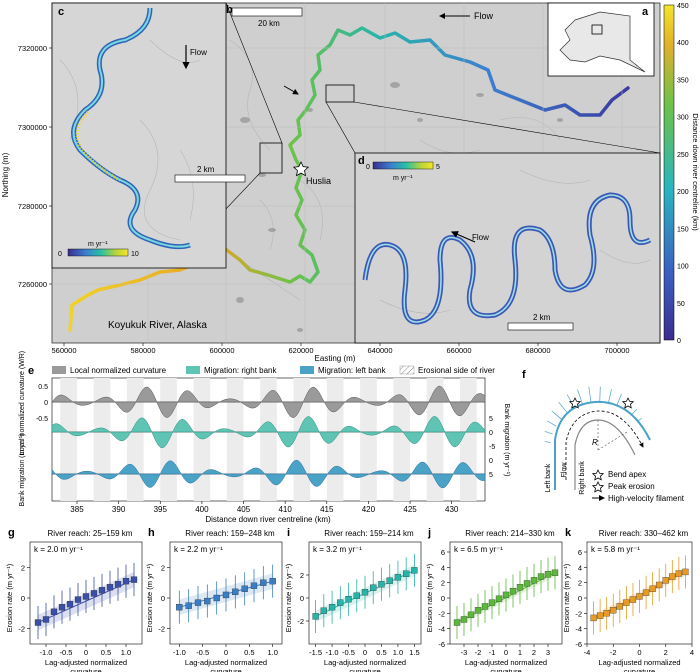 The height and width of the screenshot is (672, 700). I want to click on zoom-box-c, so click(271, 158).